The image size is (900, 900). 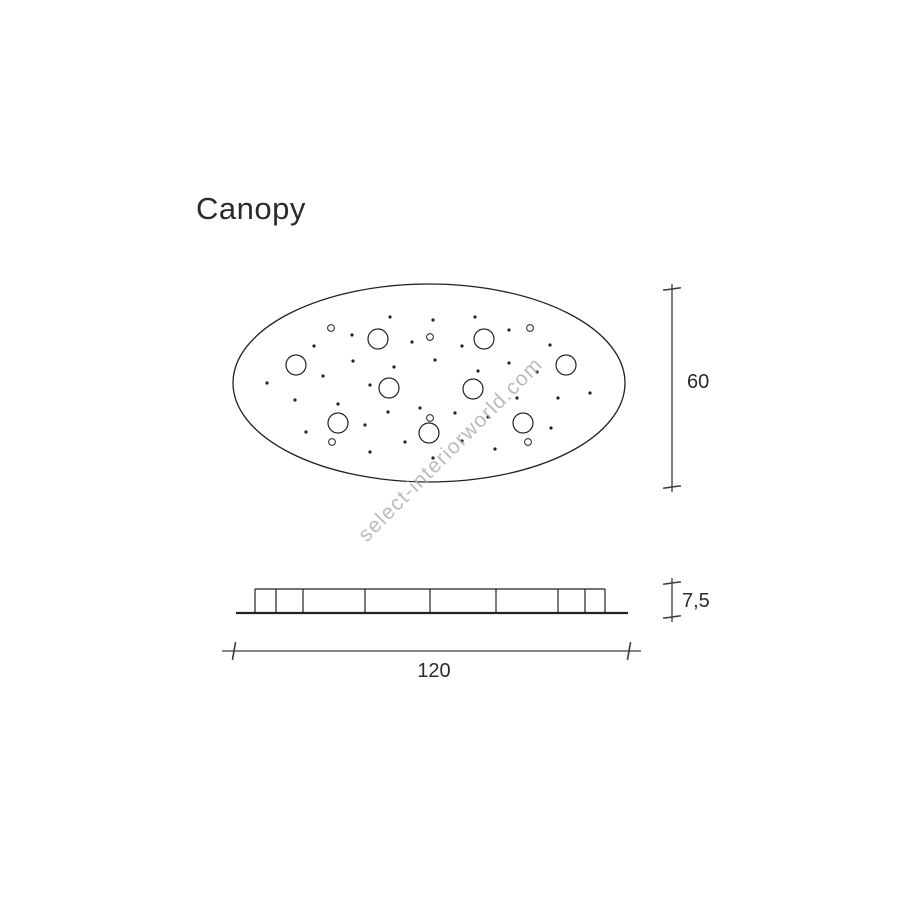 I want to click on width-dimension-value: 120, so click(x=434, y=671).